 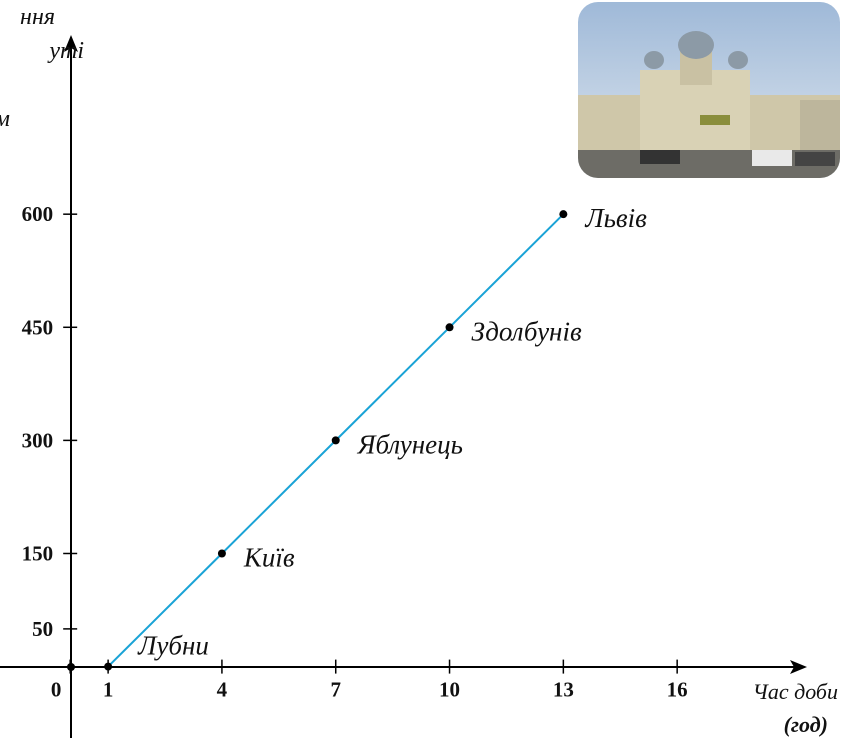 I want to click on x-label: Час доби, so click(x=795, y=691).